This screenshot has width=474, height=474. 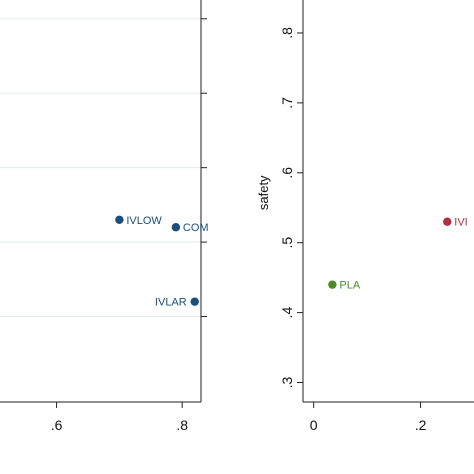 What do you see at coordinates (119, 219) in the screenshot?
I see `data-point-ivlow` at bounding box center [119, 219].